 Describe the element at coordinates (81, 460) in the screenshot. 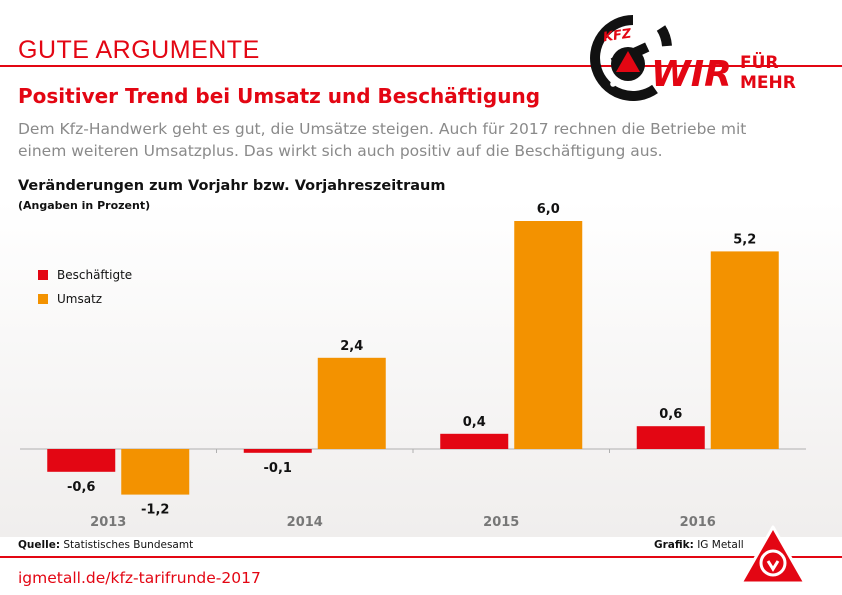

I see `bar-beschaeftigte-2013` at that location.